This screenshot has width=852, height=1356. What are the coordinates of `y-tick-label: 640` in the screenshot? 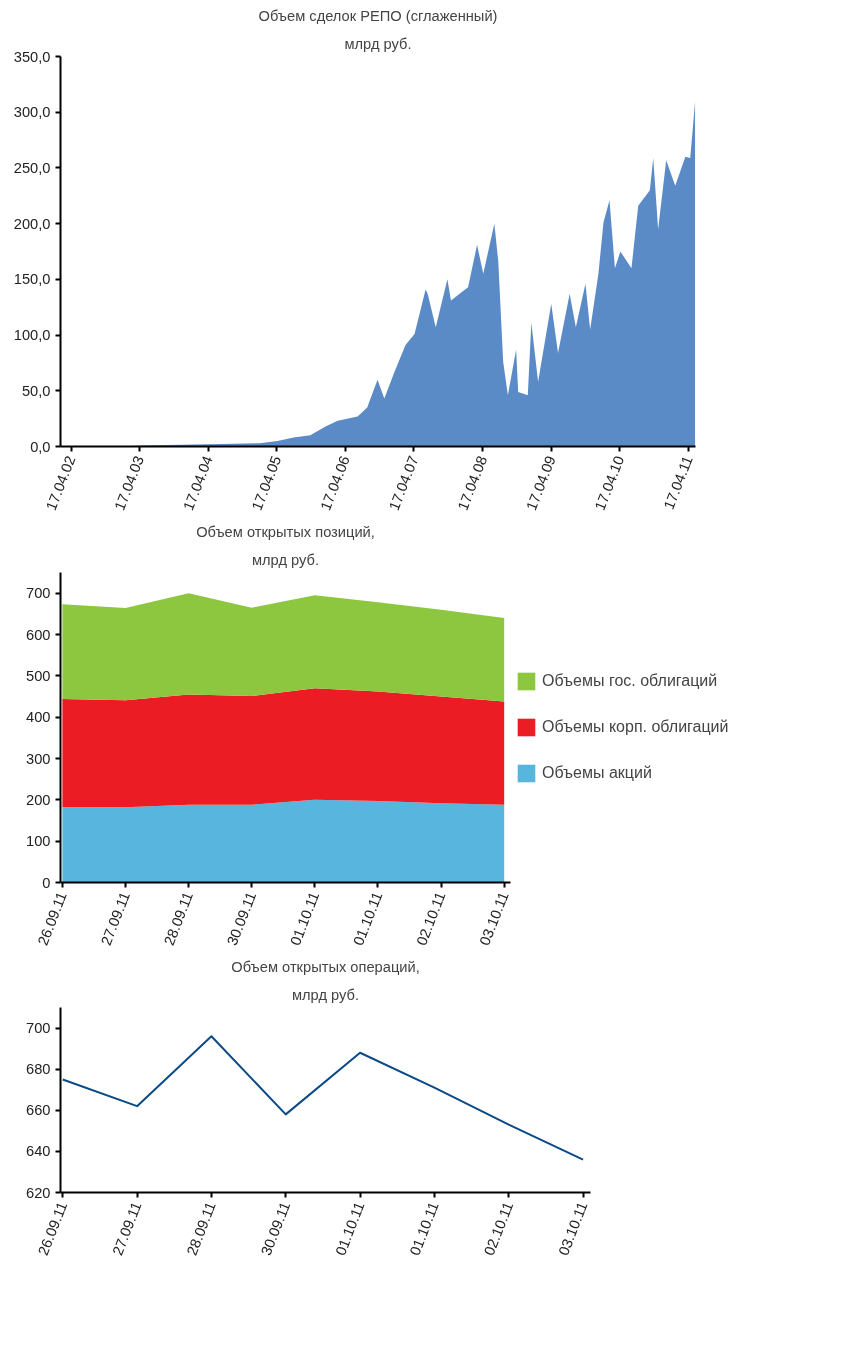 It's located at (38, 1151).